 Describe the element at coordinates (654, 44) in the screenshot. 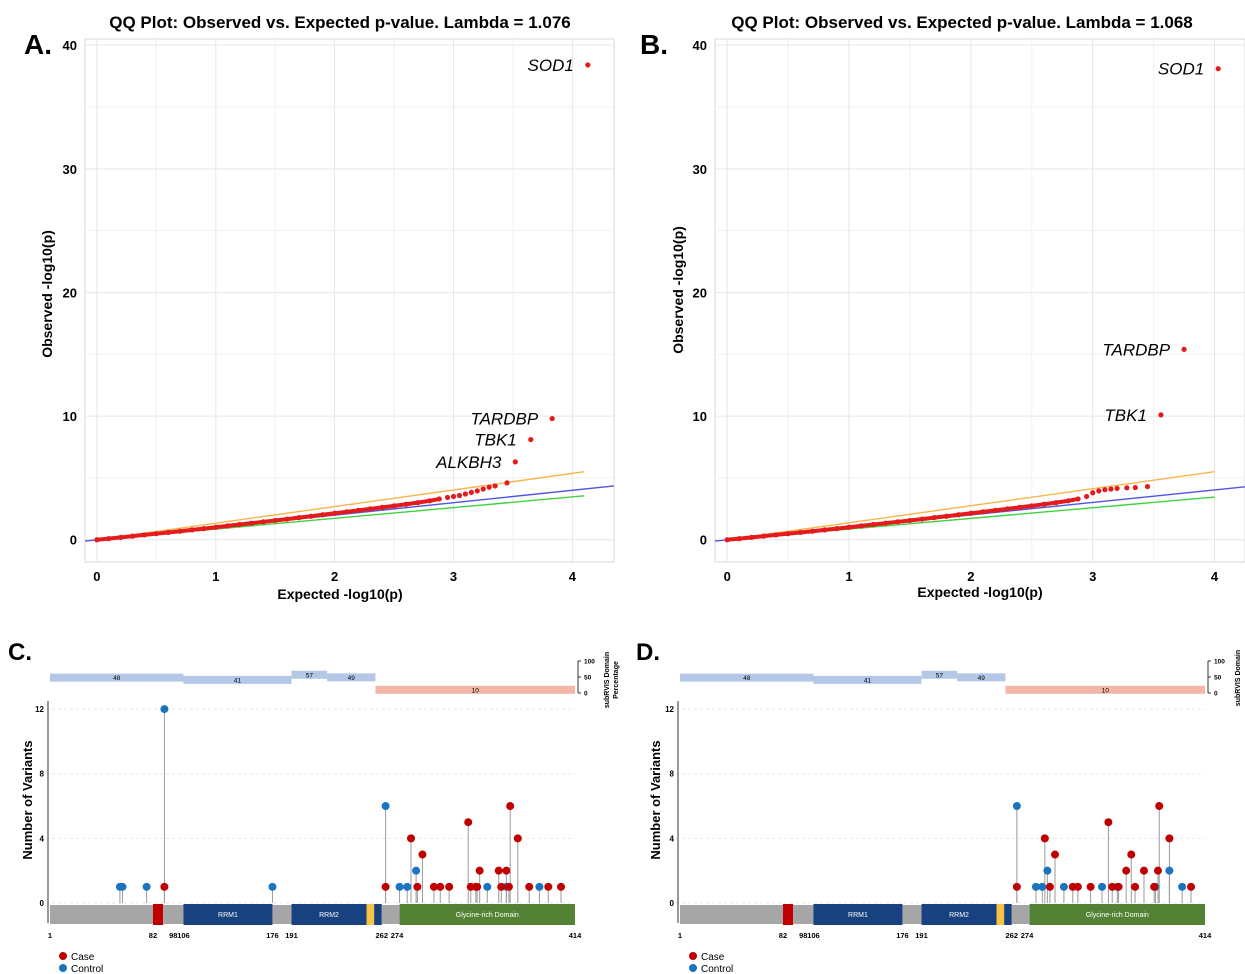

I see `panel-letter-b: B.` at that location.